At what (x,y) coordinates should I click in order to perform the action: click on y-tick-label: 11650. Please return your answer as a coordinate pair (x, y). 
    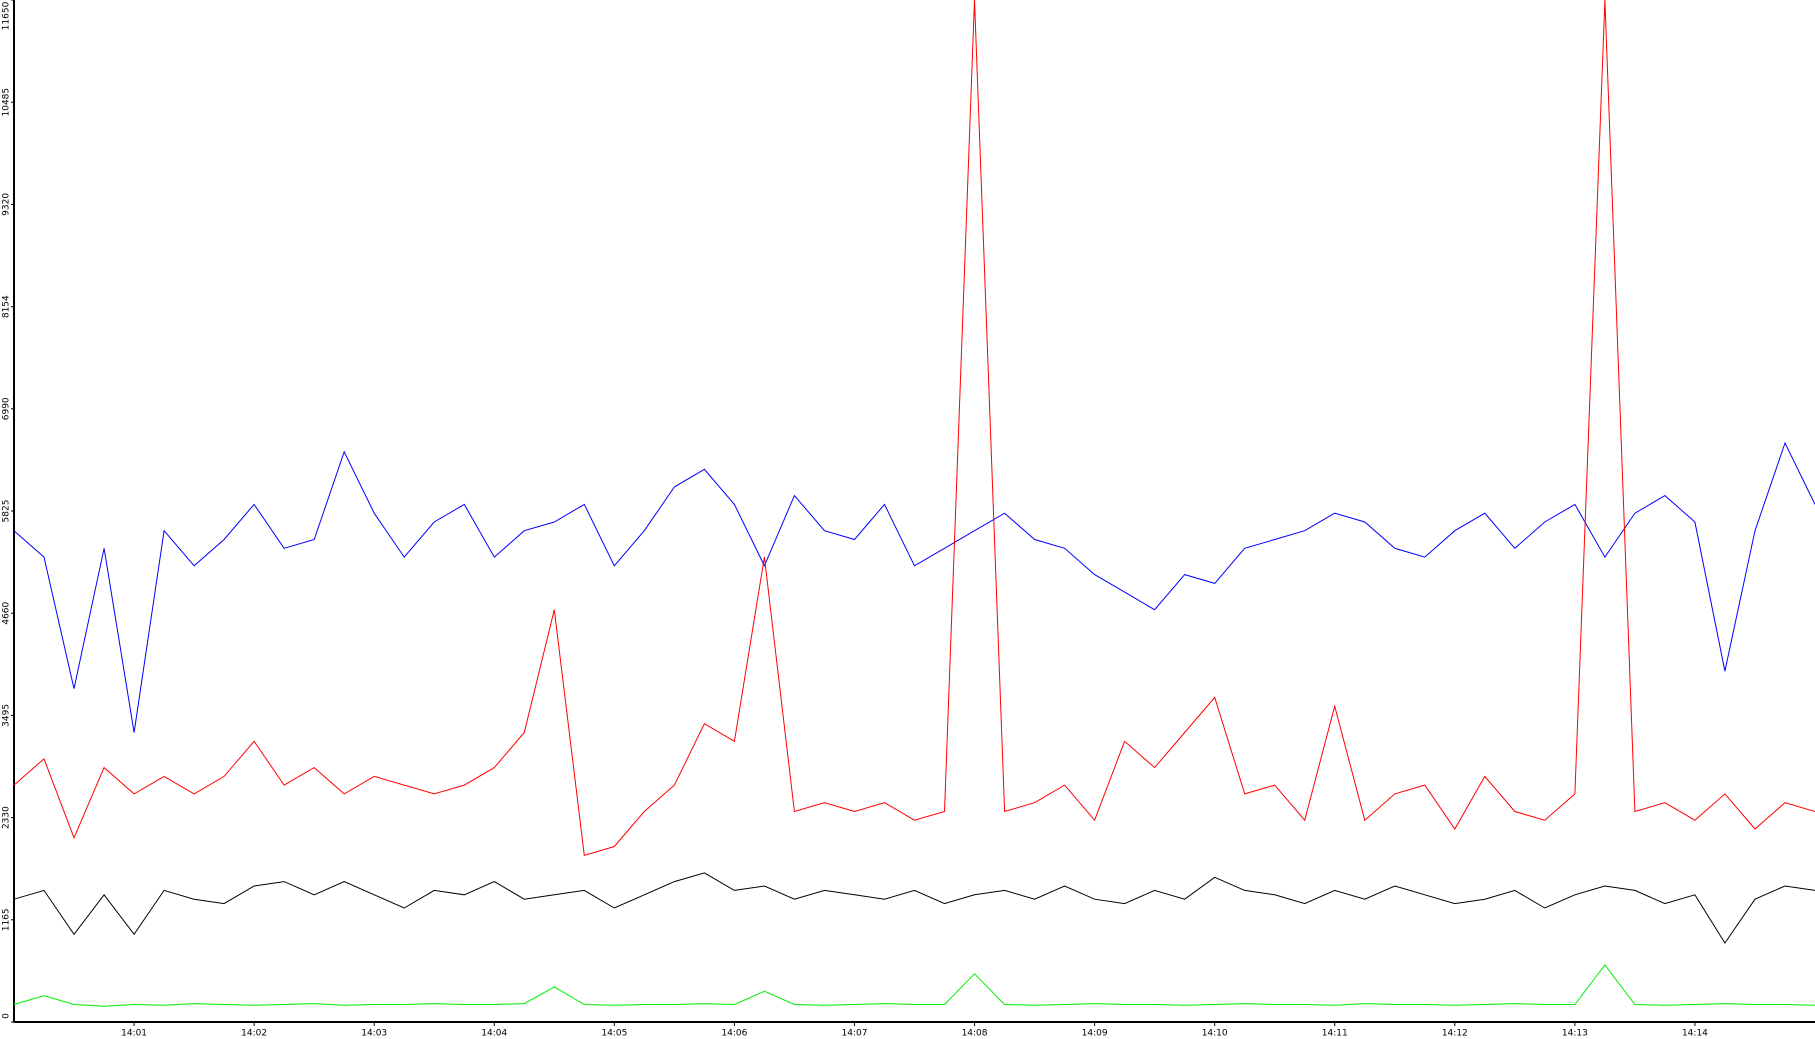
    Looking at the image, I should click on (7, 15).